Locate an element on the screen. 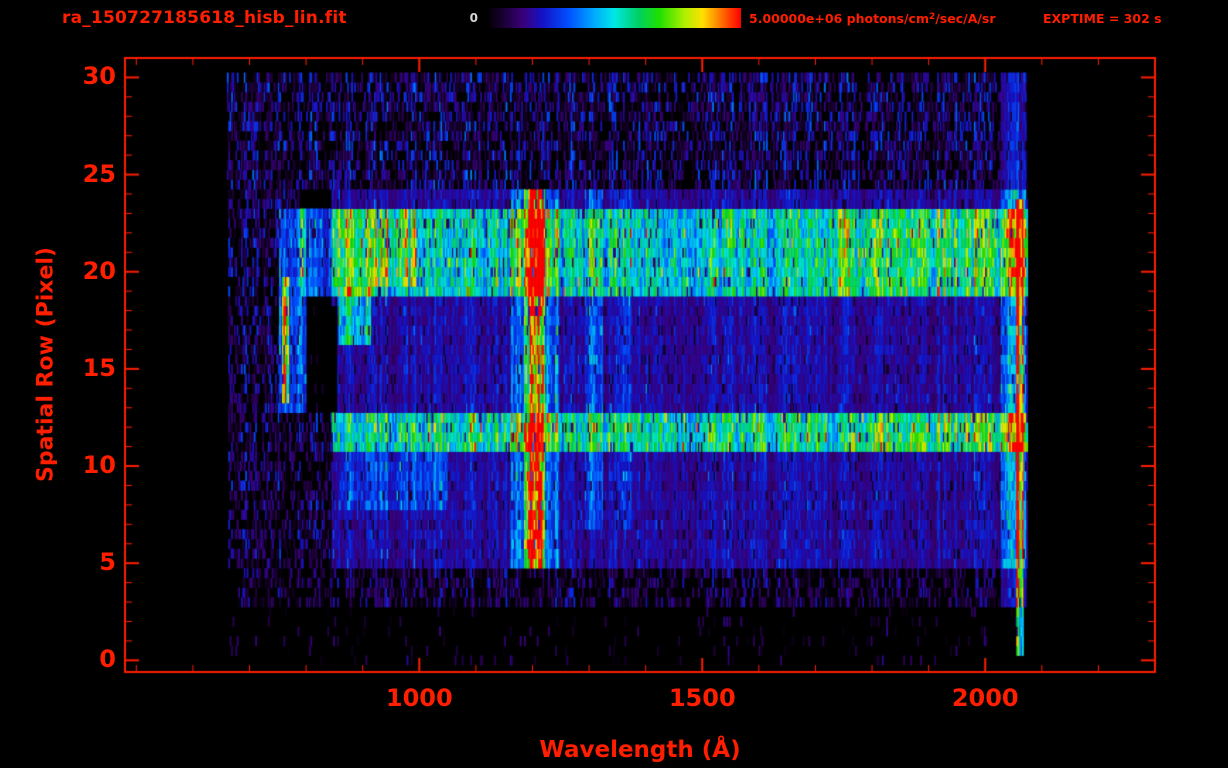 This screenshot has height=768, width=1228. exptime-label: EXPTIME = 302 s is located at coordinates (1102, 18).